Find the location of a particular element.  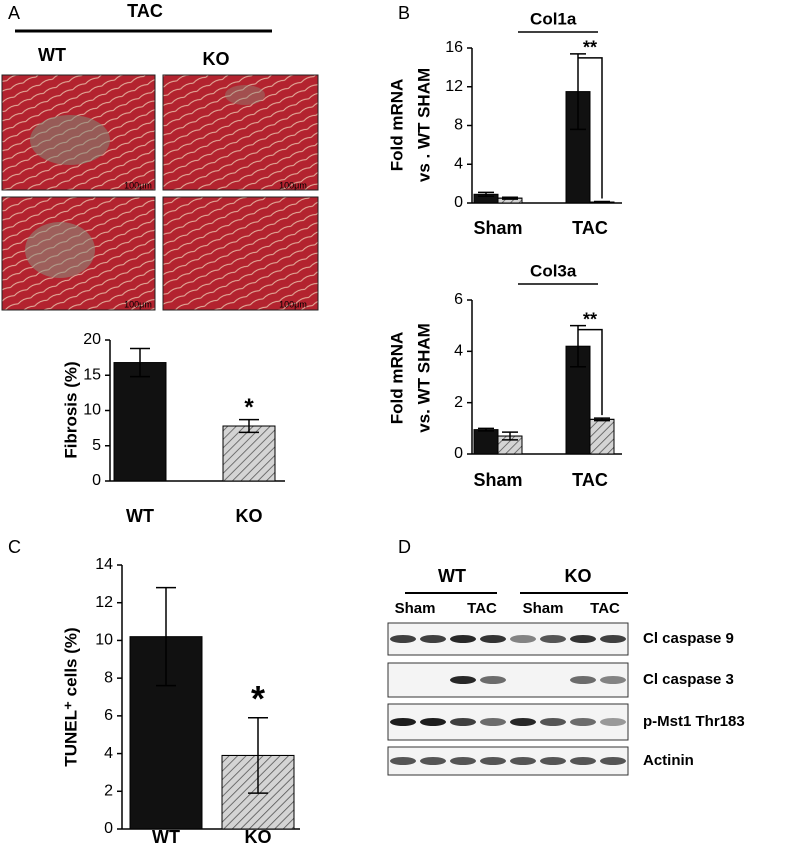

annotation: * is located at coordinates (249, 407).